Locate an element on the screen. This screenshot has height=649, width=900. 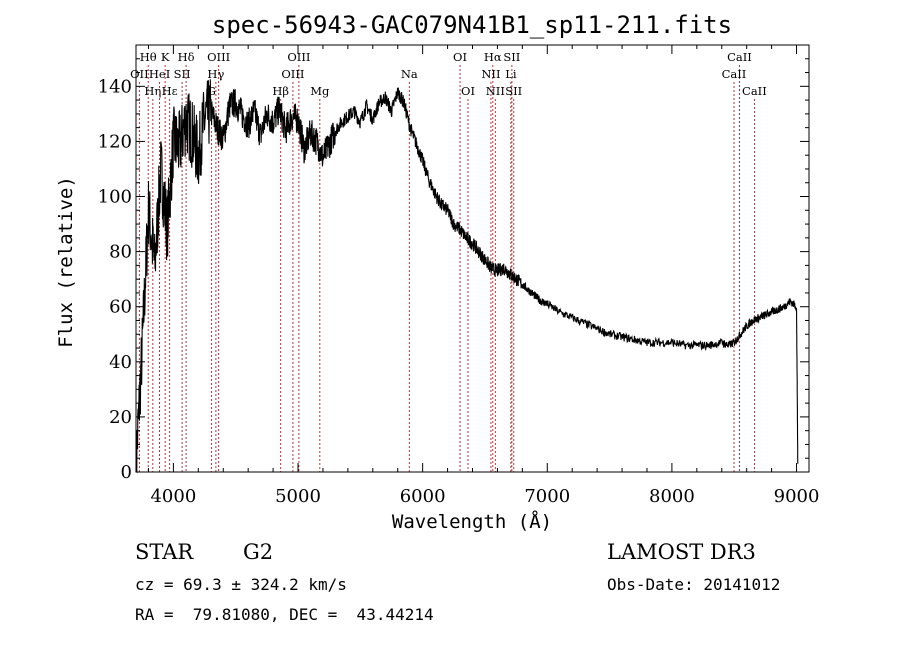
line-marker-label: Na is located at coordinates (409, 74).